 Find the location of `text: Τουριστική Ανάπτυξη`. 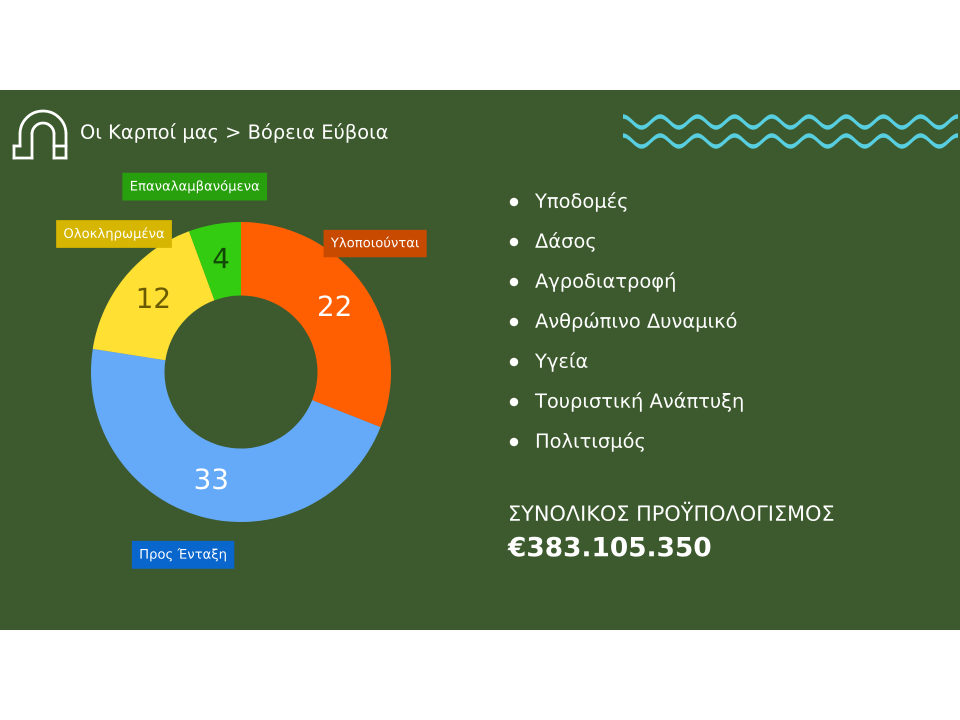

text: Τουριστική Ανάπτυξη is located at coordinates (638, 402).